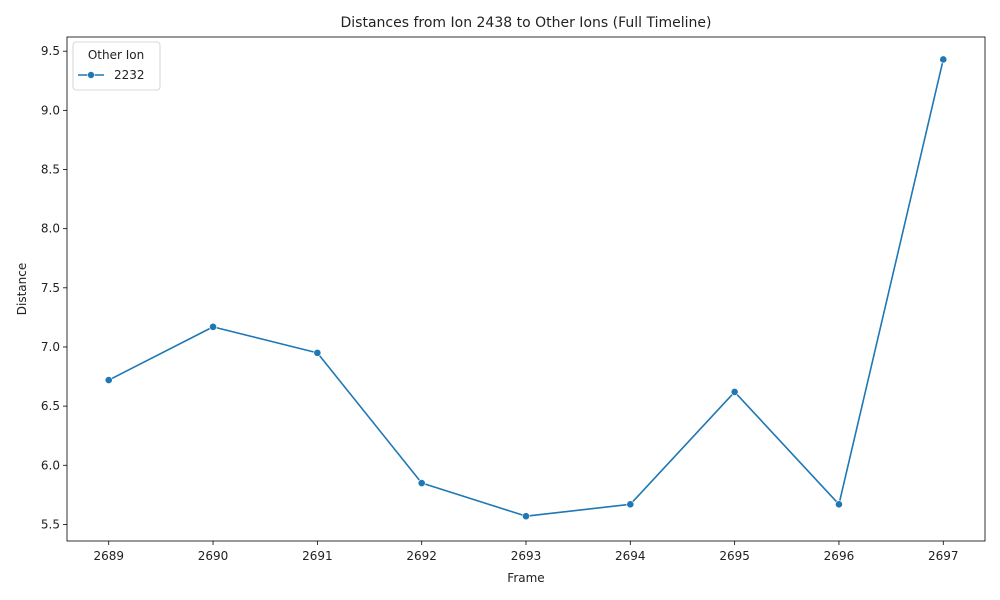 The height and width of the screenshot is (600, 1000). I want to click on y-tick-label: 7.5, so click(50, 288).